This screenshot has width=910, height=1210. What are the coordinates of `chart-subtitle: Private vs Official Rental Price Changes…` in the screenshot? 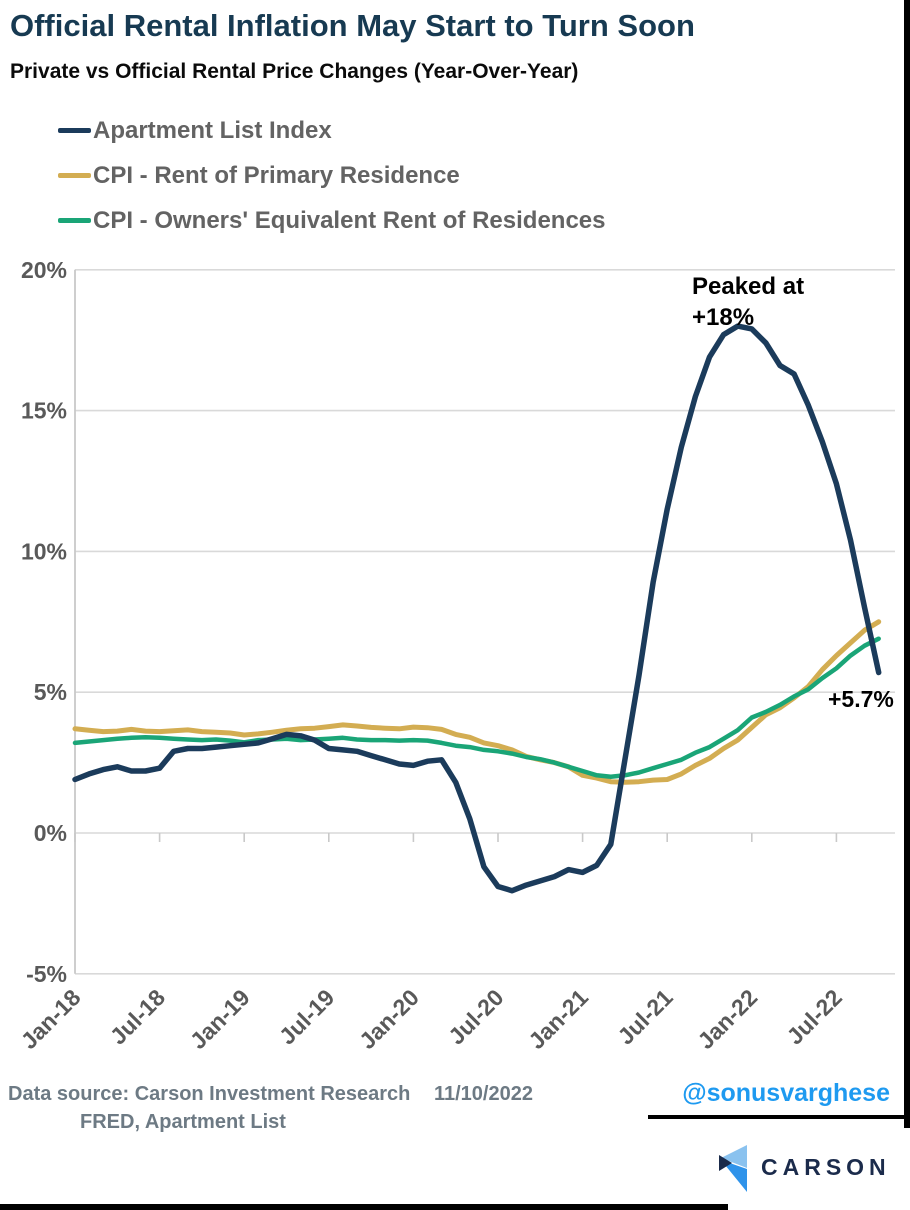 It's located at (294, 71).